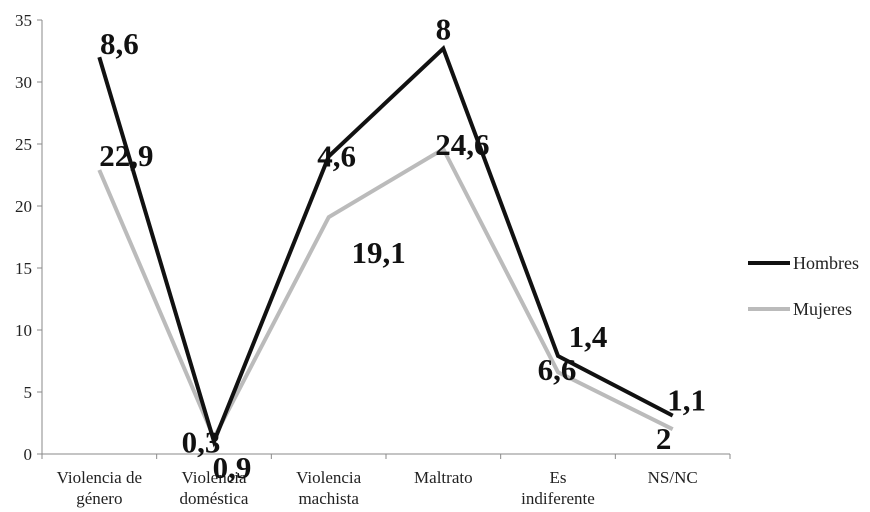 The image size is (870, 512). I want to click on y-tick-label: 20, so click(23, 206).